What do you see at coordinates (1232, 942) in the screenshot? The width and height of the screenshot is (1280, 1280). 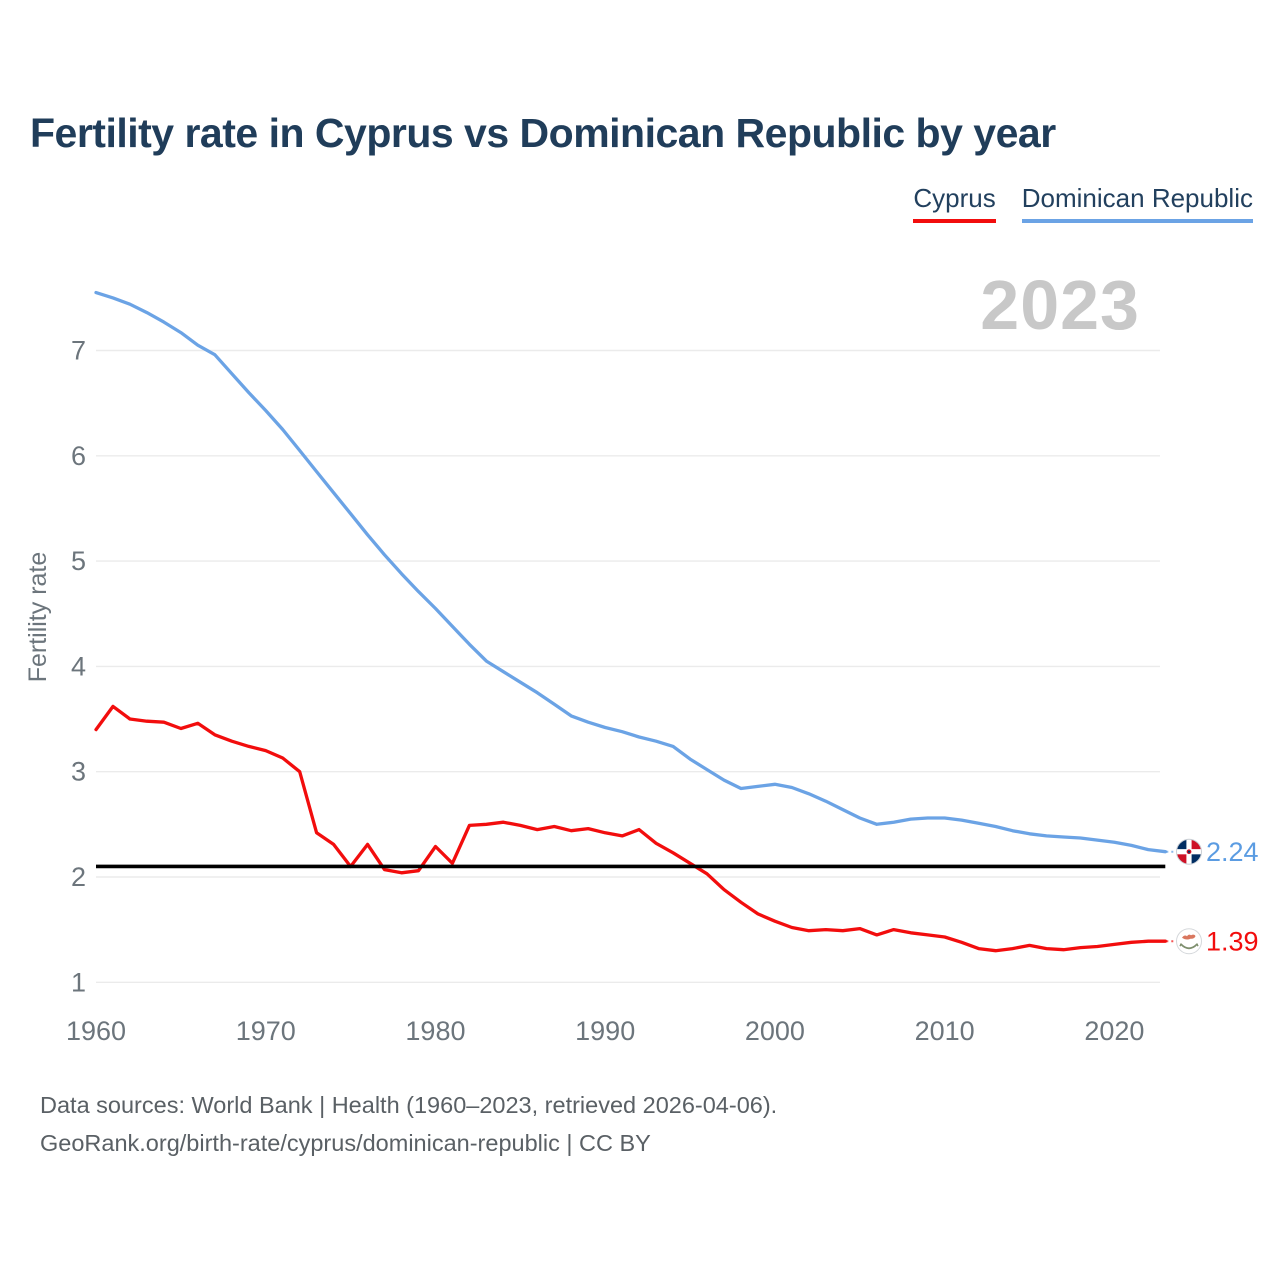 I see `cyprus-end-value: 1.39` at bounding box center [1232, 942].